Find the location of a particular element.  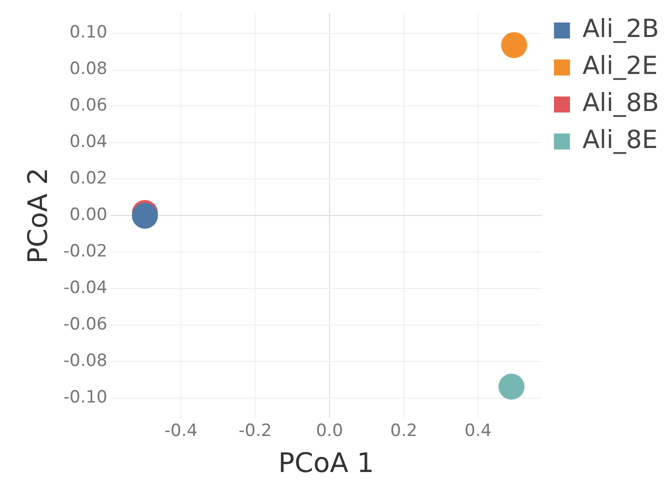

y-tick-label: 0.08 is located at coordinates (89, 69).